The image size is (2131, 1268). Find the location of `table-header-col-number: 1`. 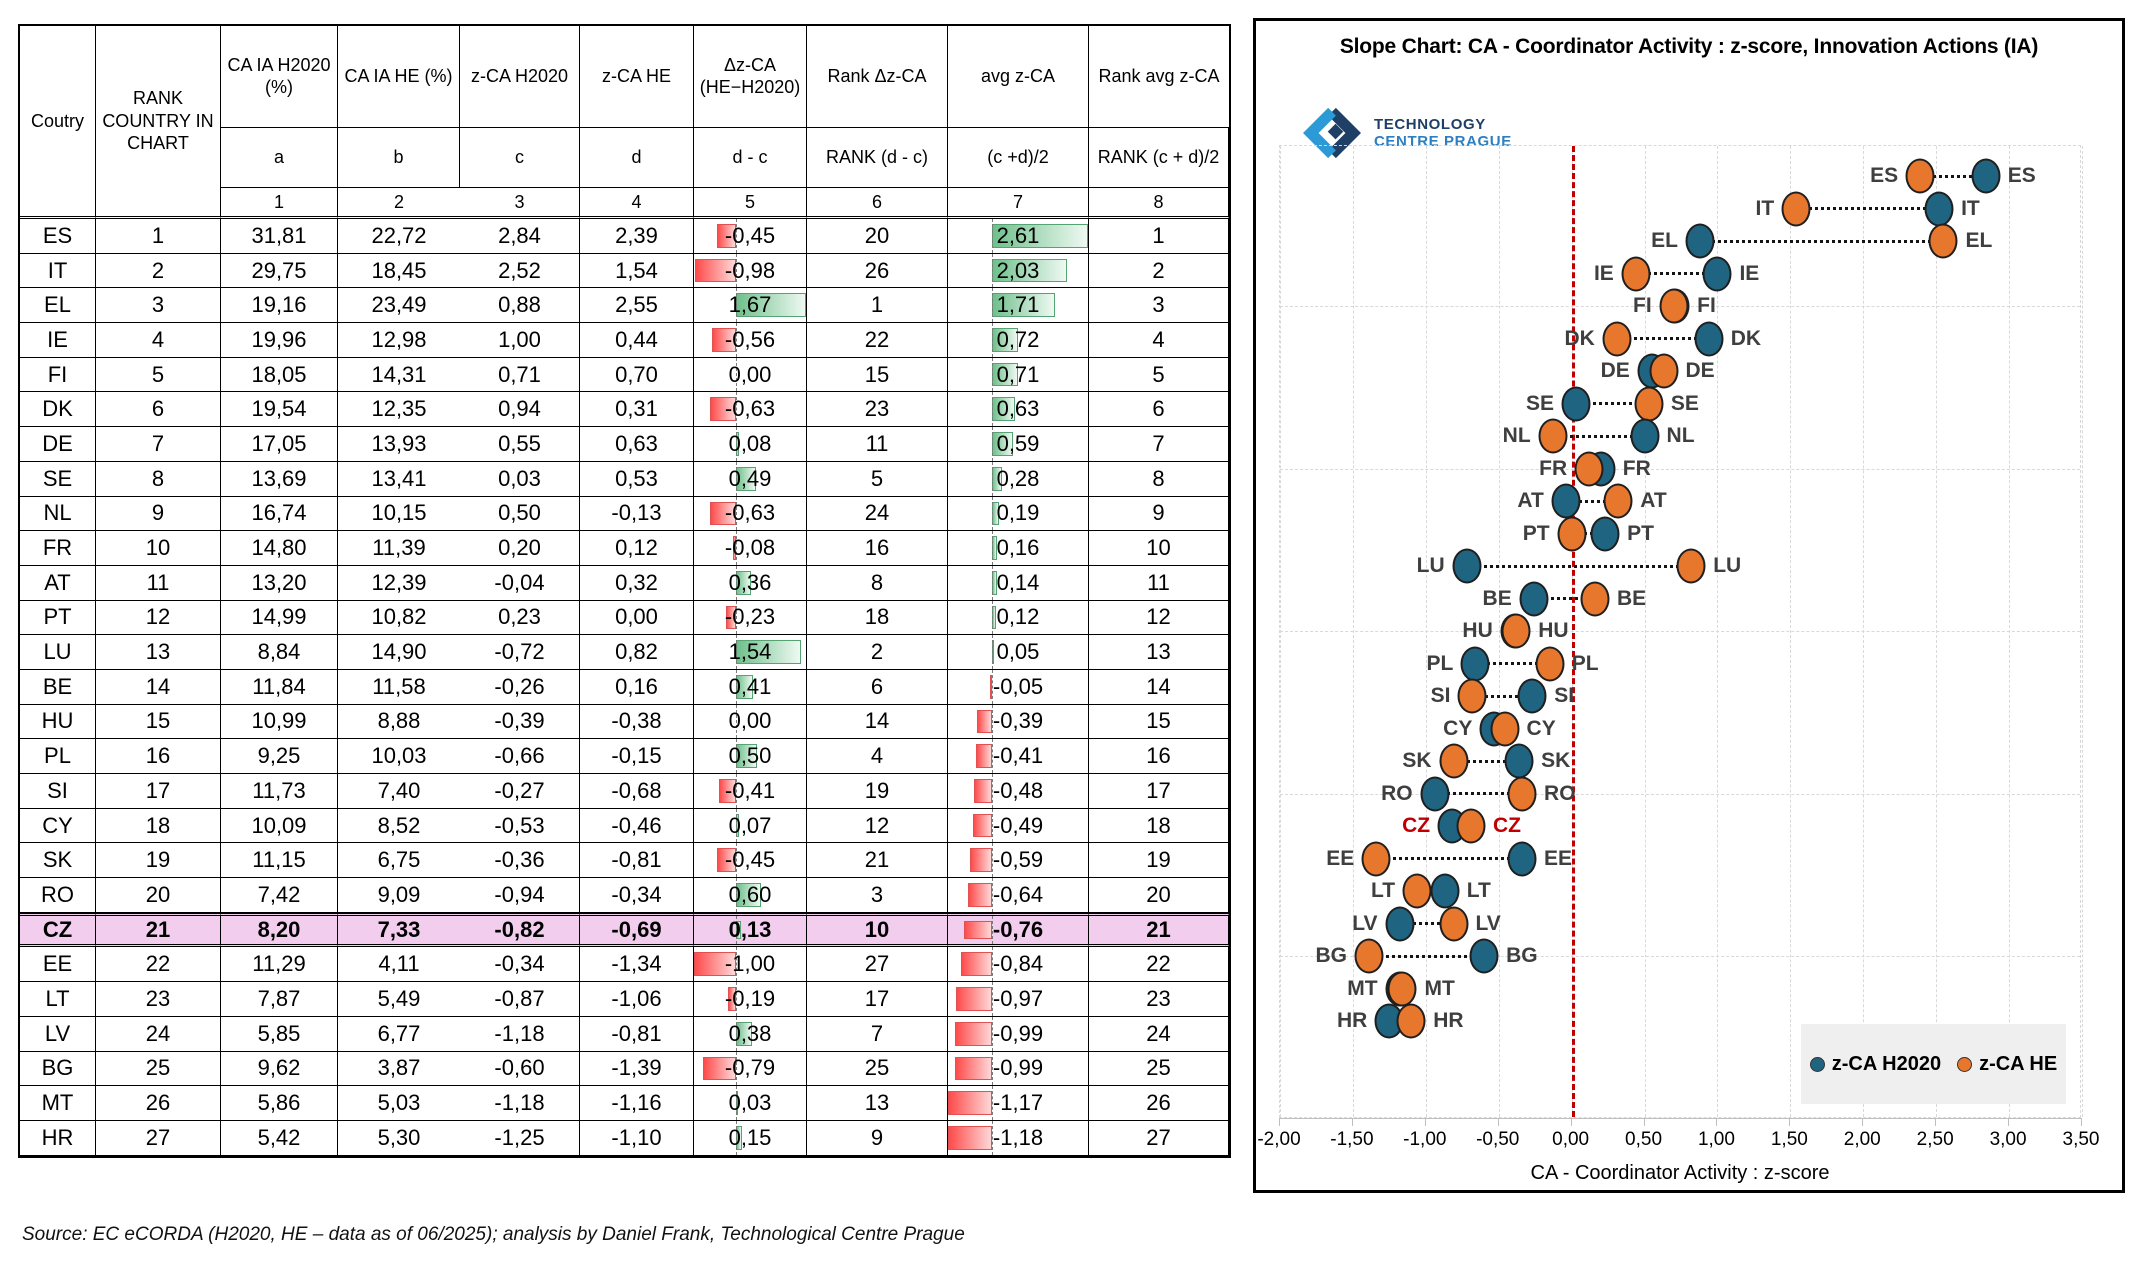

table-header-col-number: 1 is located at coordinates (279, 203).